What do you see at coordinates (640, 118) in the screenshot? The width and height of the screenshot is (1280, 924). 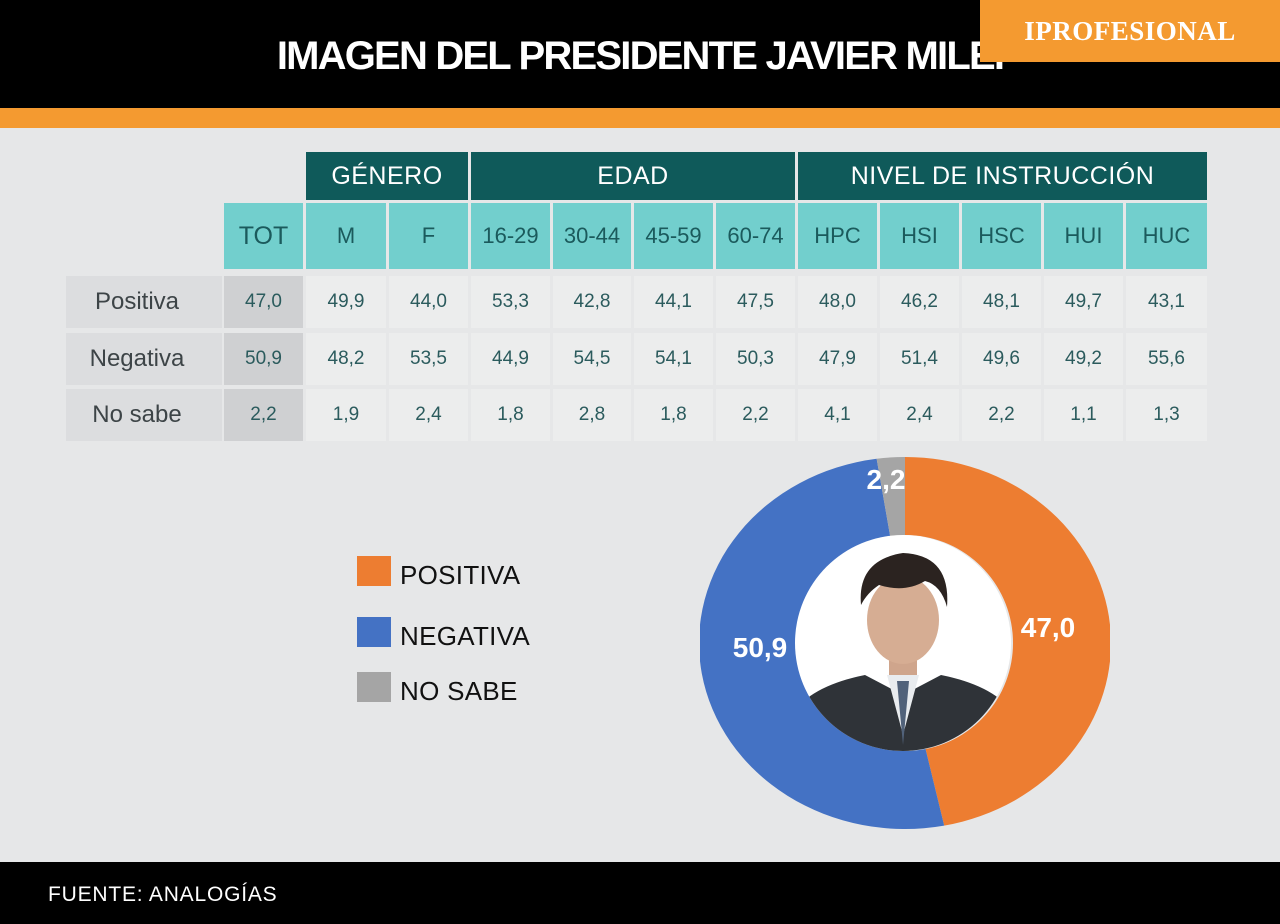 I see `accent-band` at bounding box center [640, 118].